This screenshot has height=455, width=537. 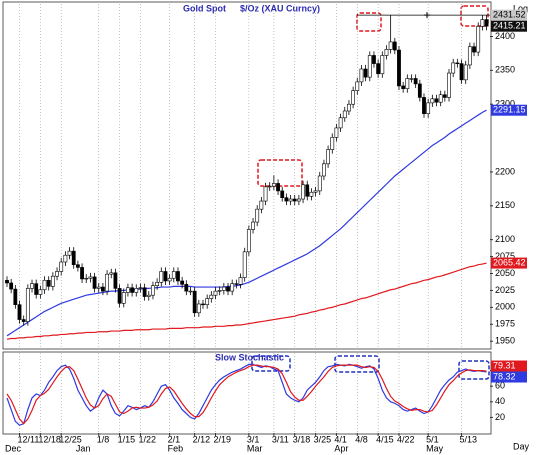 I want to click on x-tick-label: 3/11, so click(x=280, y=439).